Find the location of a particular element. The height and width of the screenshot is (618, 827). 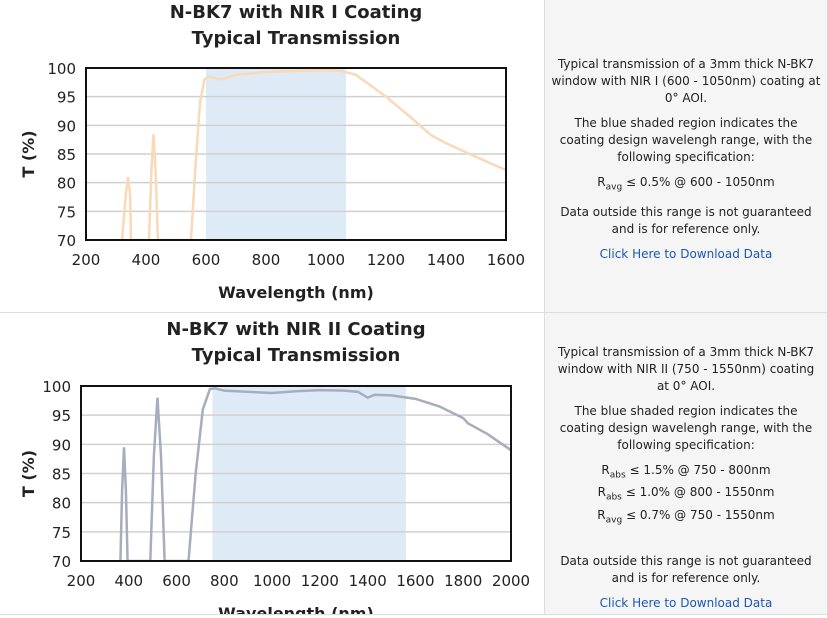

spec-line: Rabs ≤ 1.0% @ 800 - 1550nm is located at coordinates (686, 495).